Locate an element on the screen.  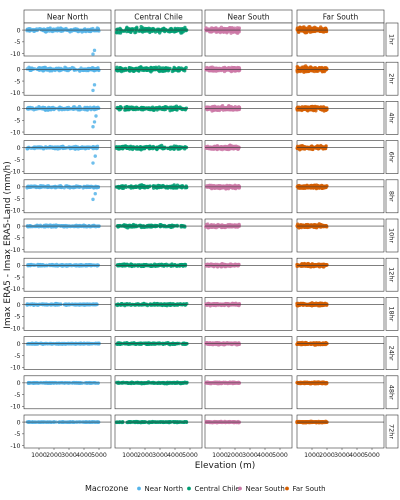
facet-row-label: 10hr is located at coordinates (392, 235).